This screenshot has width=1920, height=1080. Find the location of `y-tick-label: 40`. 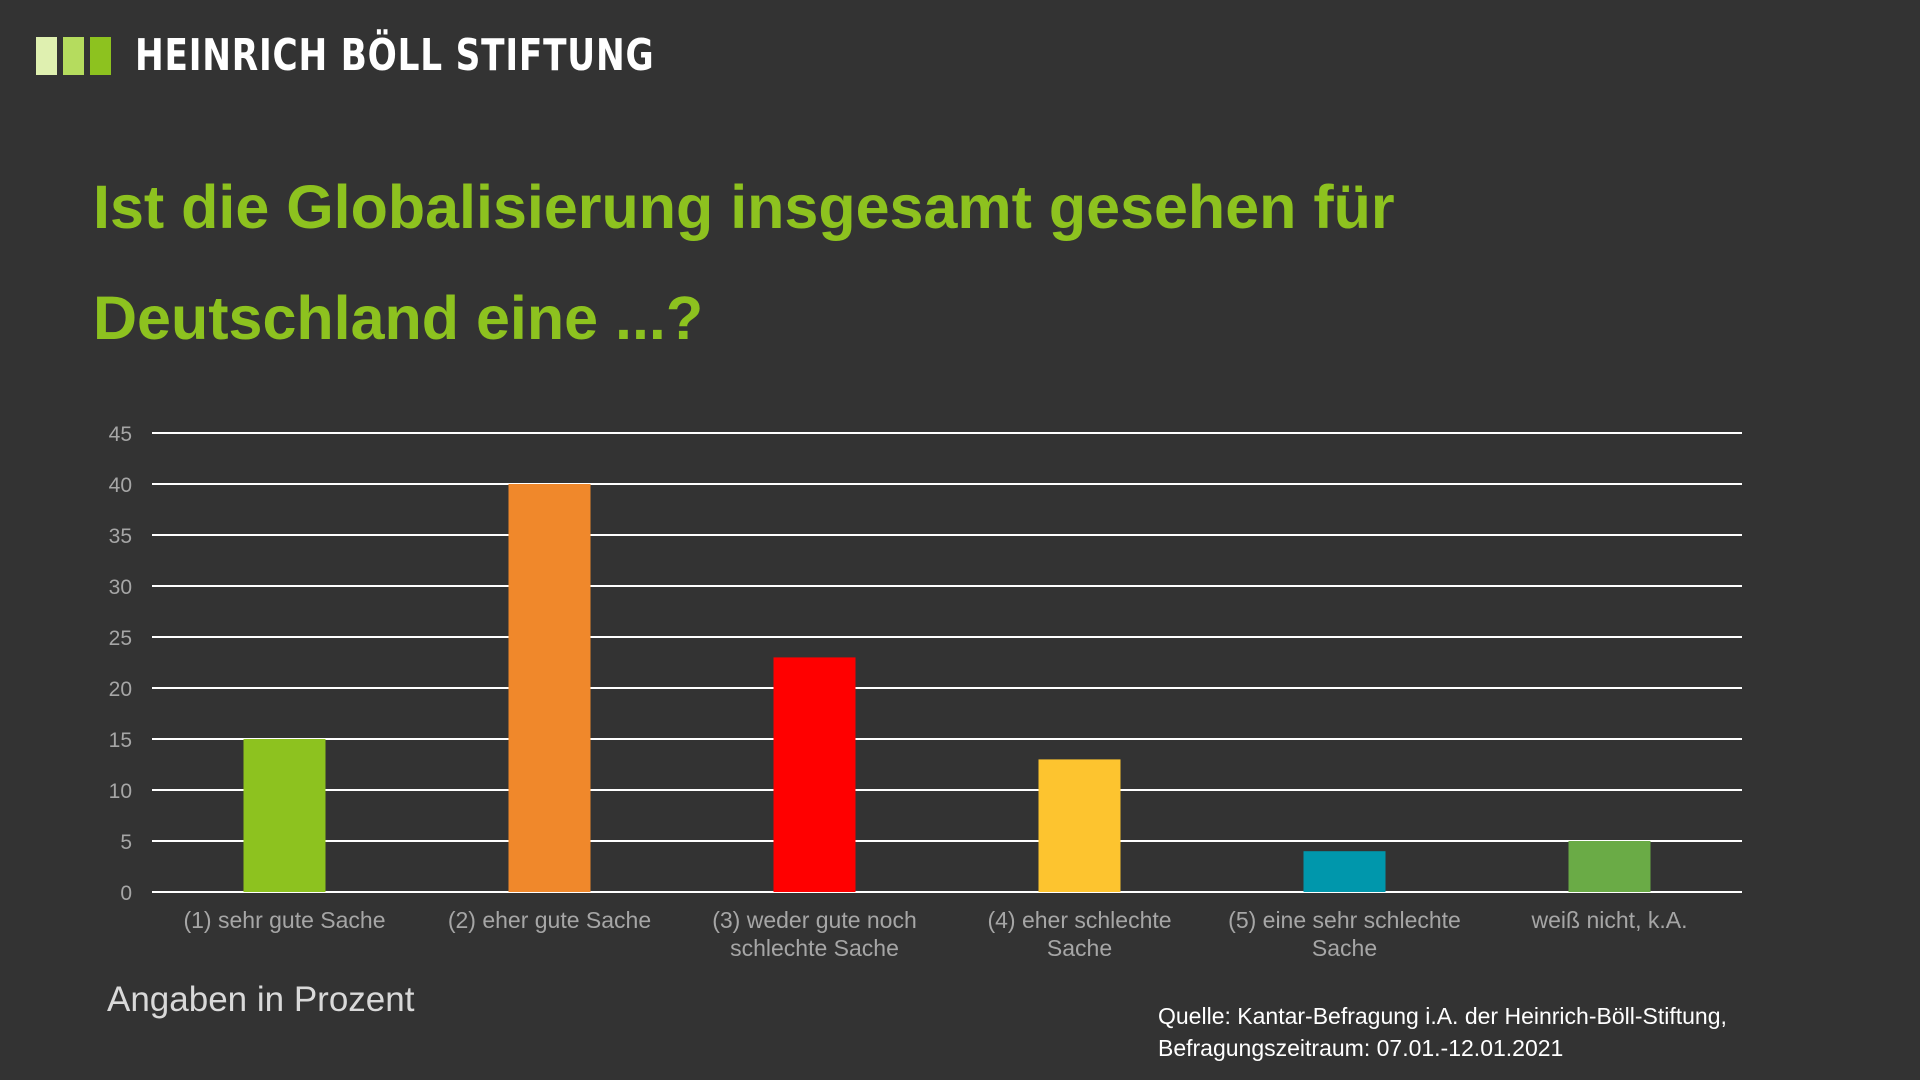

y-tick-label: 40 is located at coordinates (120, 485).